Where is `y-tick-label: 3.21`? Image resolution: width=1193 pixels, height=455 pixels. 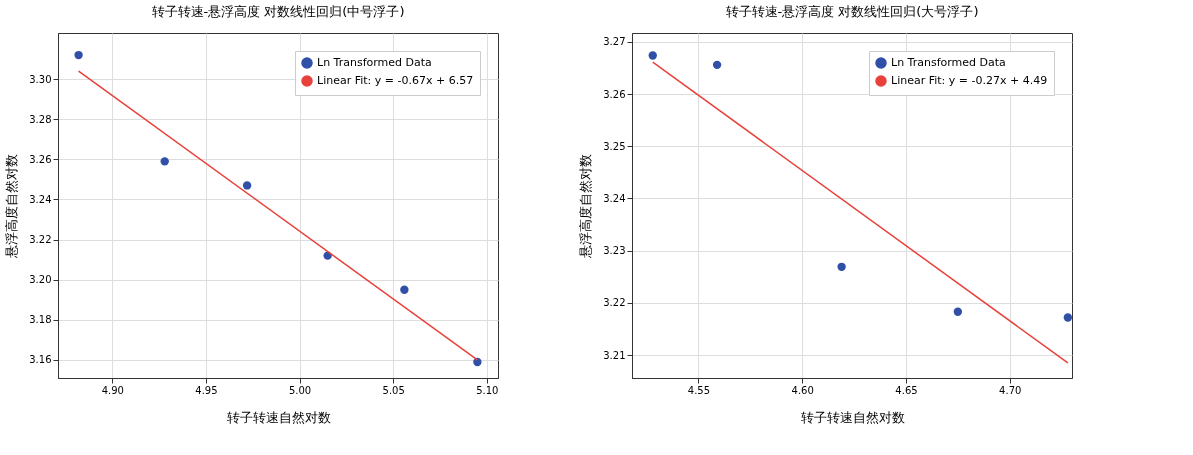
y-tick-label: 3.21 is located at coordinates (614, 355).